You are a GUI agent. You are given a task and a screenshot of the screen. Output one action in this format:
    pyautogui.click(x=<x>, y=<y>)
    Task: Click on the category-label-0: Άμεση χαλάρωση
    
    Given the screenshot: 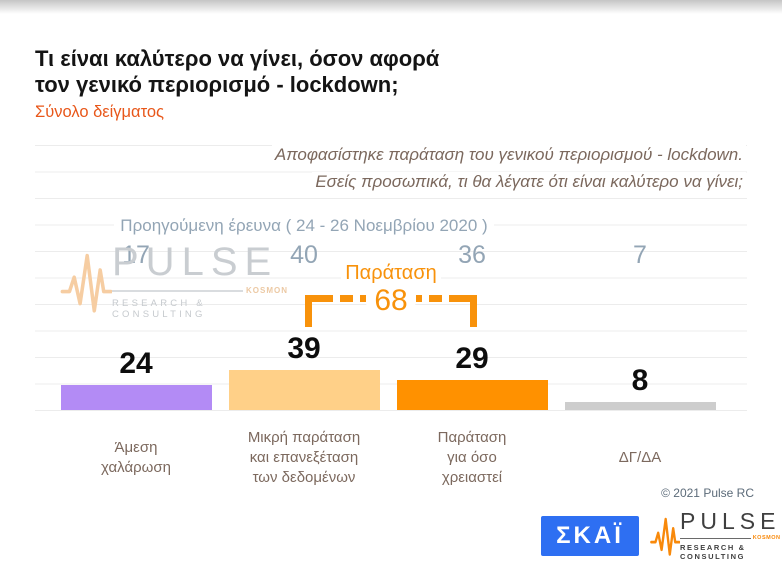 What is the action you would take?
    pyautogui.click(x=136, y=457)
    